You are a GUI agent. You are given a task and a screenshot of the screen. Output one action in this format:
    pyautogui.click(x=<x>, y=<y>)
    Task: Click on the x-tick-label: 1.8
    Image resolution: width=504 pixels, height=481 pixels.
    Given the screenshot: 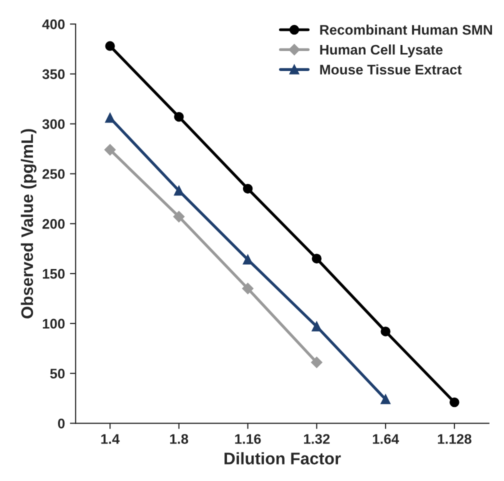 What is the action you would take?
    pyautogui.click(x=179, y=439)
    